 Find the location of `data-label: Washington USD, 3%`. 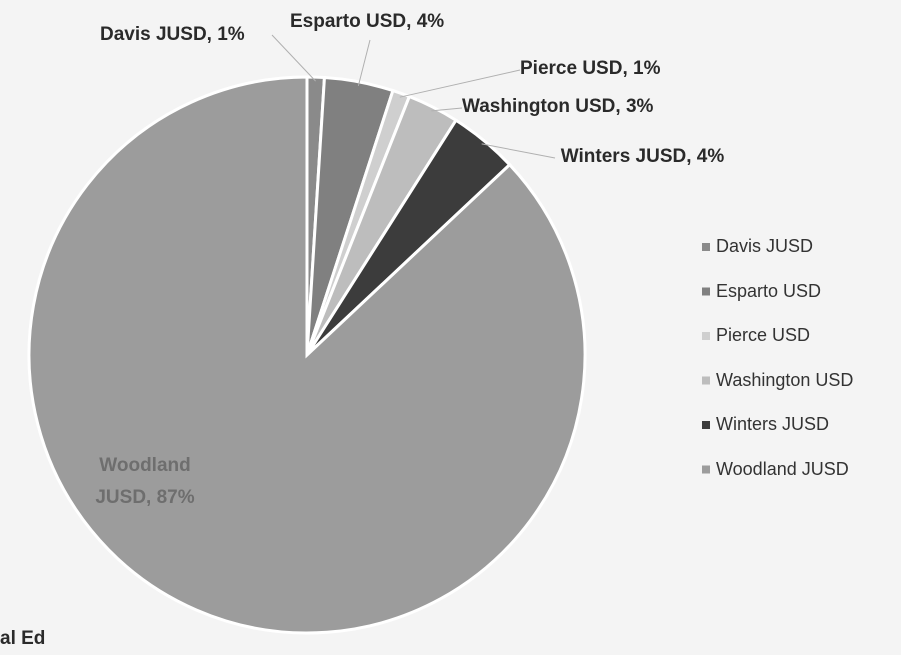

data-label: Washington USD, 3% is located at coordinates (558, 106).